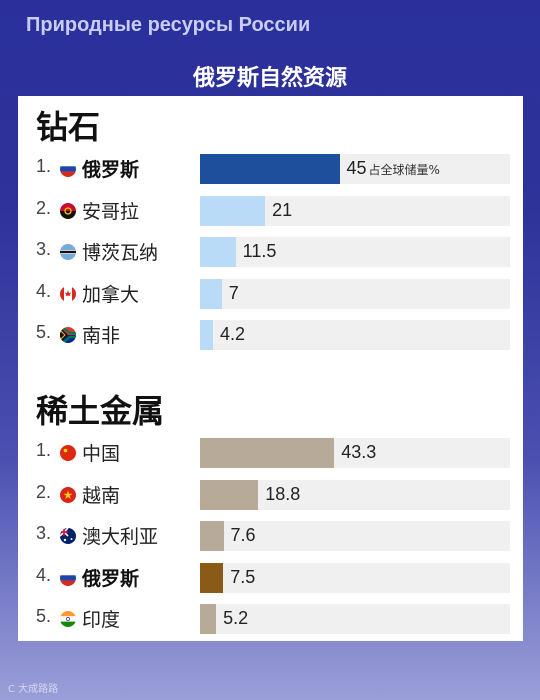 This screenshot has height=700, width=540. Describe the element at coordinates (100, 411) in the screenshot. I see `chart-title-2: 稀土金属` at that location.